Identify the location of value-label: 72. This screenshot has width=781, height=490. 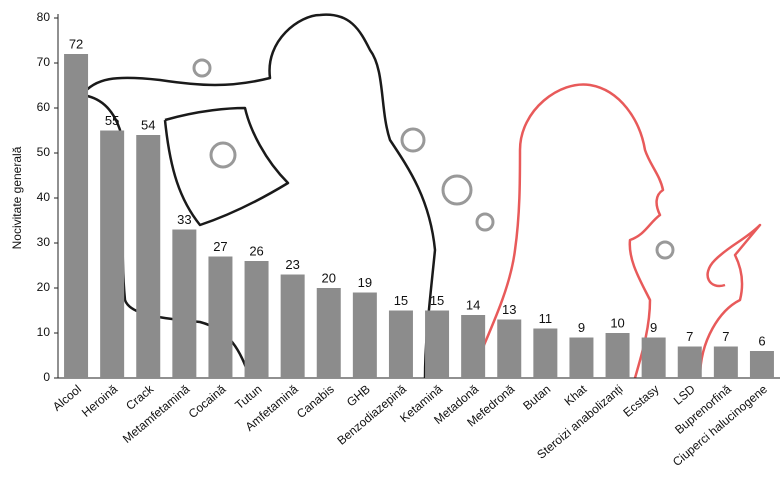
(76, 43).